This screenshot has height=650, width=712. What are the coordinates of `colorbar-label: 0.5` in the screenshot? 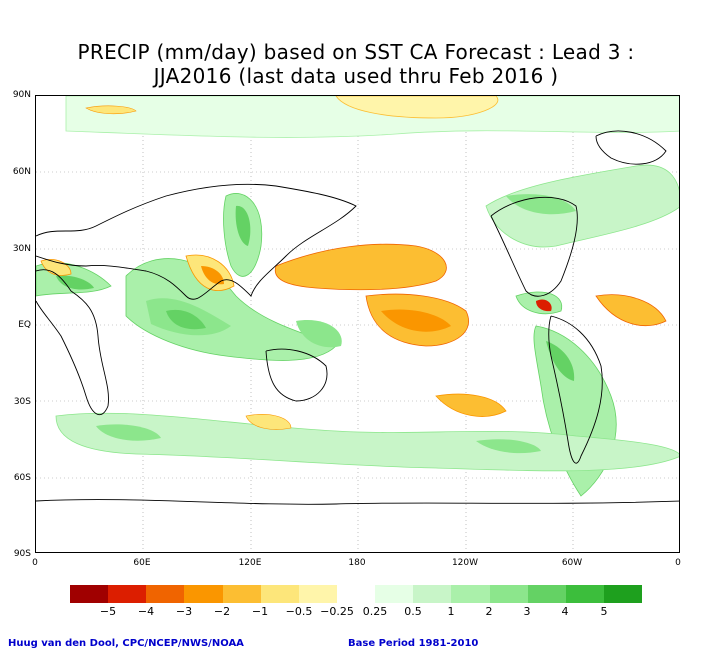 It's located at (413, 611).